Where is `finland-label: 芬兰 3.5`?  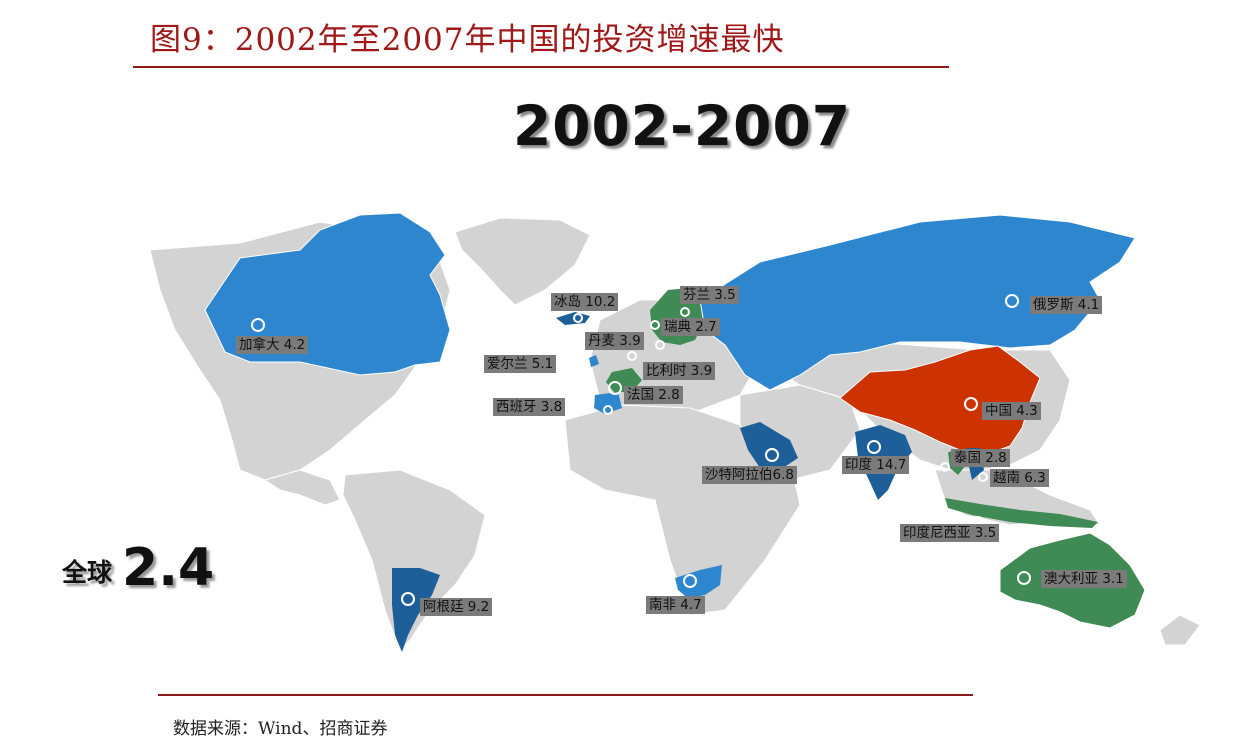 finland-label: 芬兰 3.5 is located at coordinates (709, 295).